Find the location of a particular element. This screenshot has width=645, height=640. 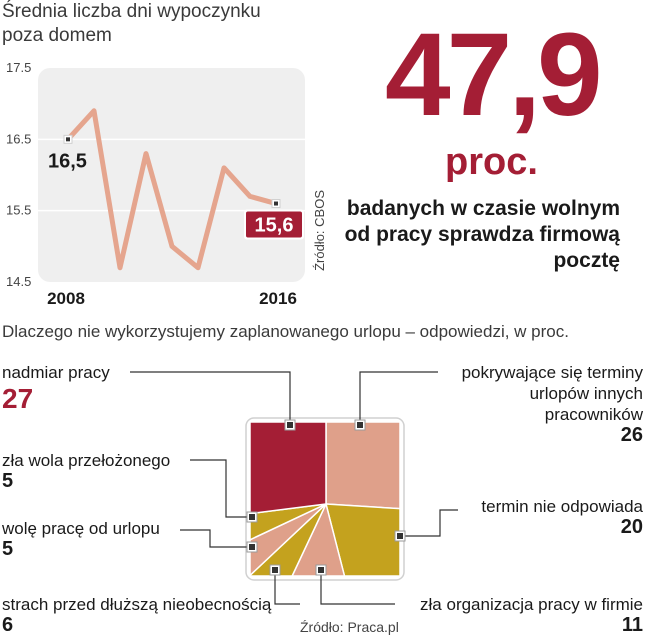

data-label-last: 15,6 is located at coordinates (274, 226).